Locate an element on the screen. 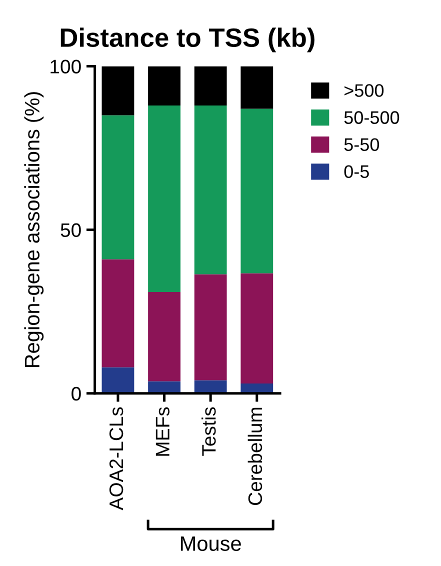  x-tick-label: Cerebellum is located at coordinates (255, 456).